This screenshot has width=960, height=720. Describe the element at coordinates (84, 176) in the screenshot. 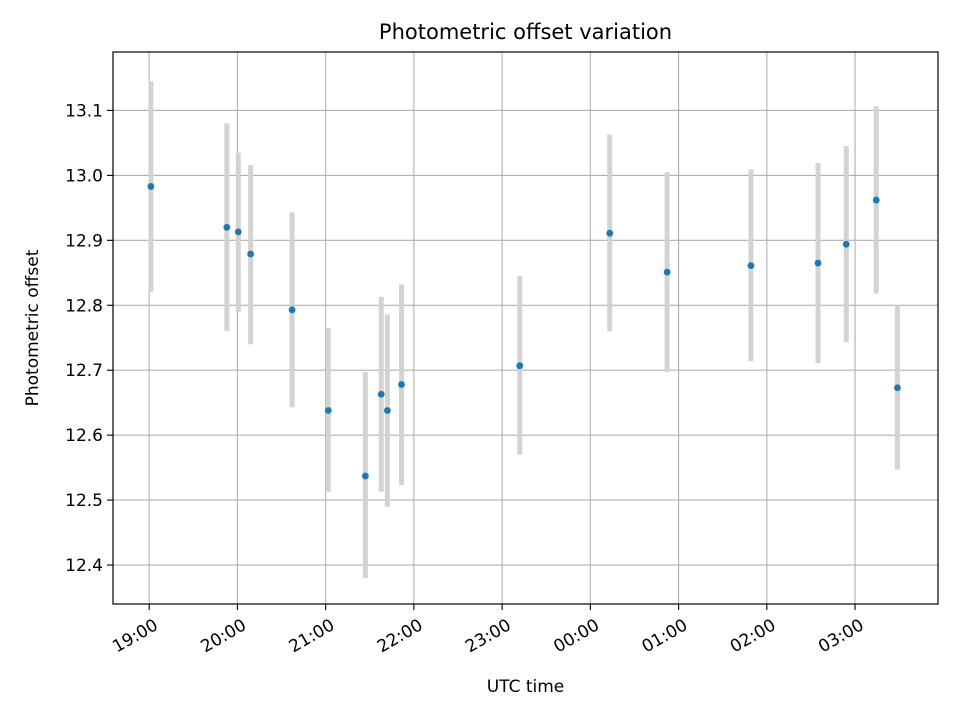

I see `y-tick-label: 13.0` at that location.